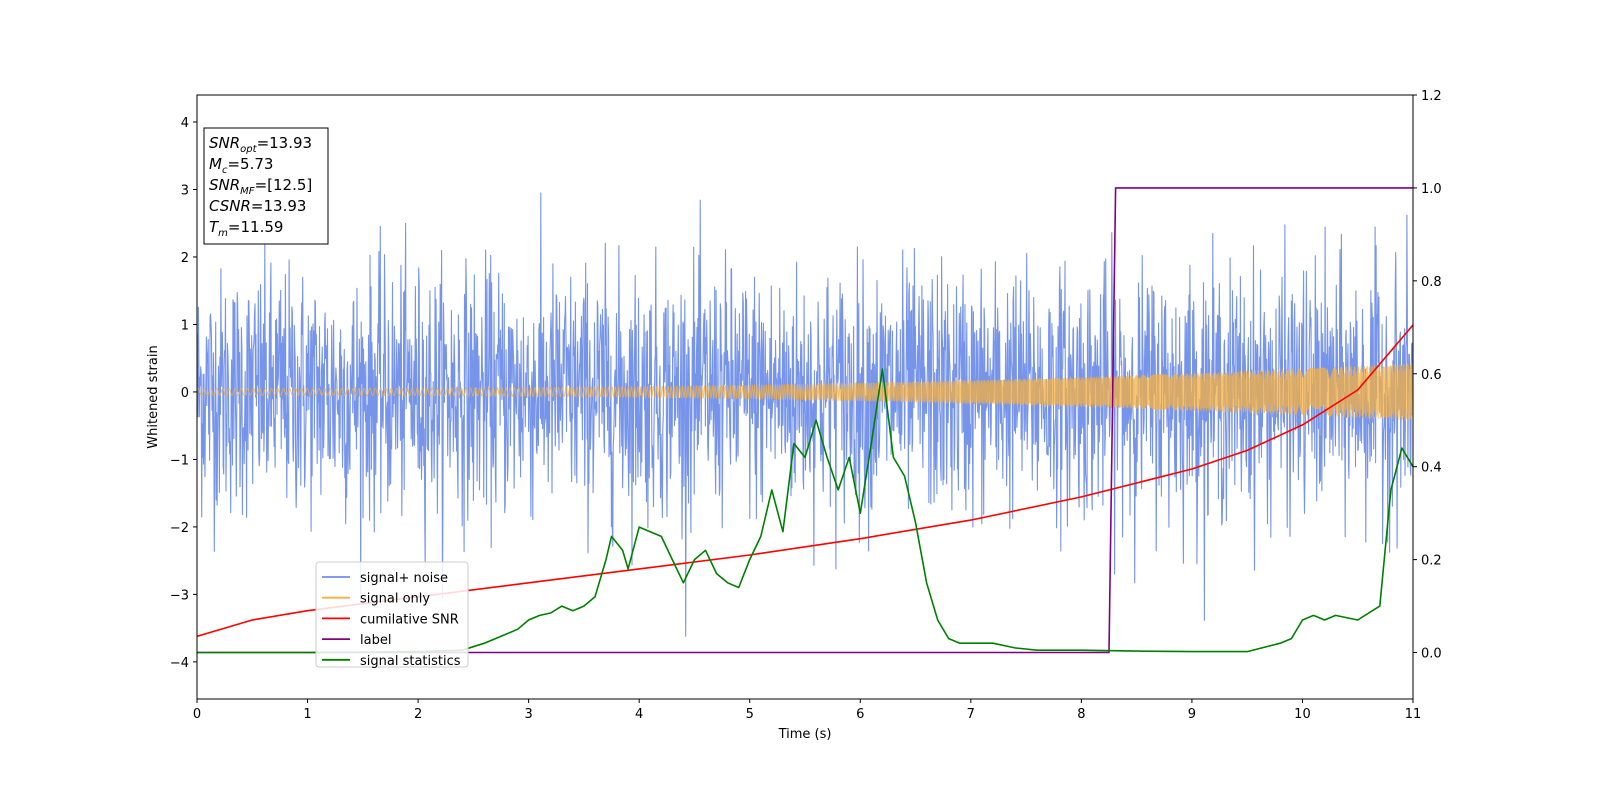  I want to click on y-tick-label: 4, so click(185, 123).